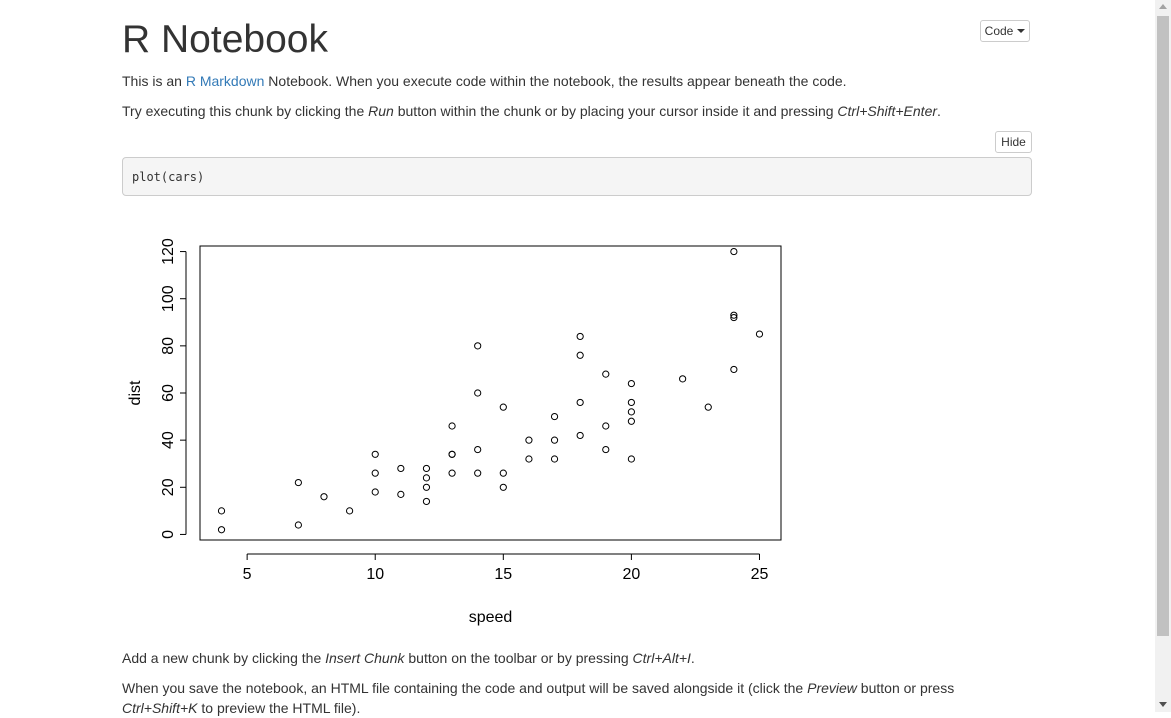  What do you see at coordinates (168, 440) in the screenshot?
I see `y-tick-label: 40` at bounding box center [168, 440].